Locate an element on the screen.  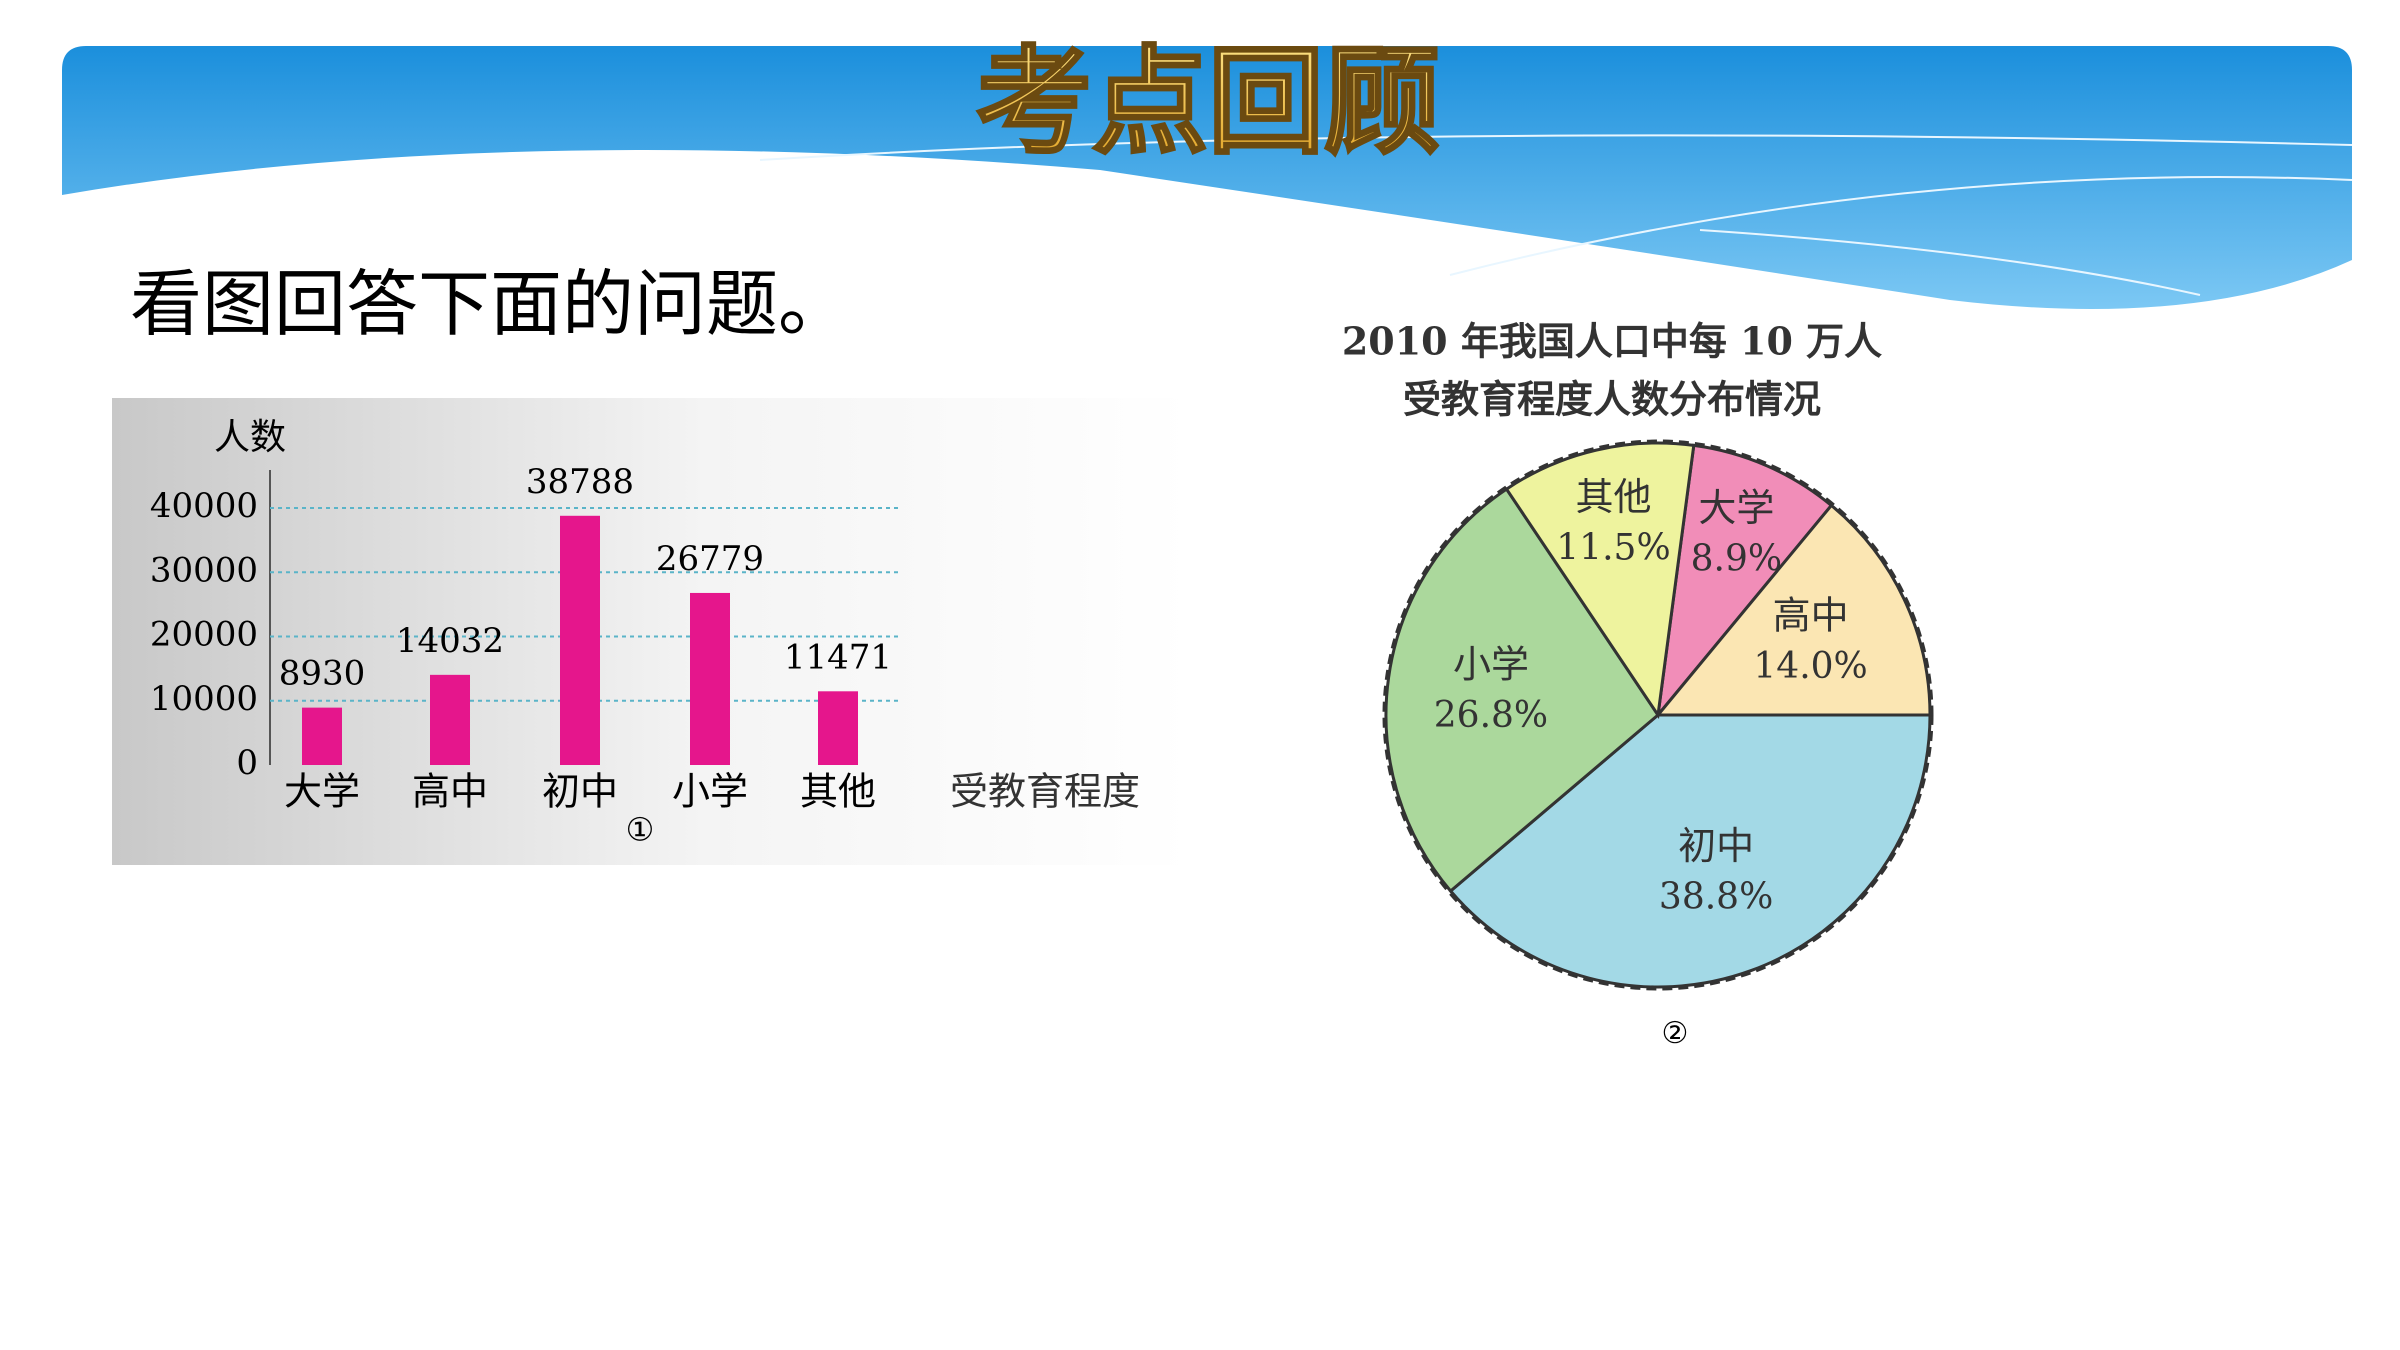
slice-value-label: 38.8% is located at coordinates (1716, 896).